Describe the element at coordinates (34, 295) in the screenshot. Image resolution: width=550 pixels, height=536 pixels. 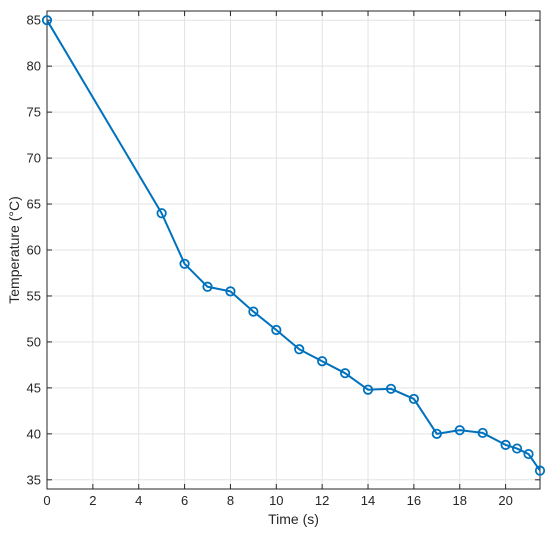
I see `y-tick-label: 55` at that location.